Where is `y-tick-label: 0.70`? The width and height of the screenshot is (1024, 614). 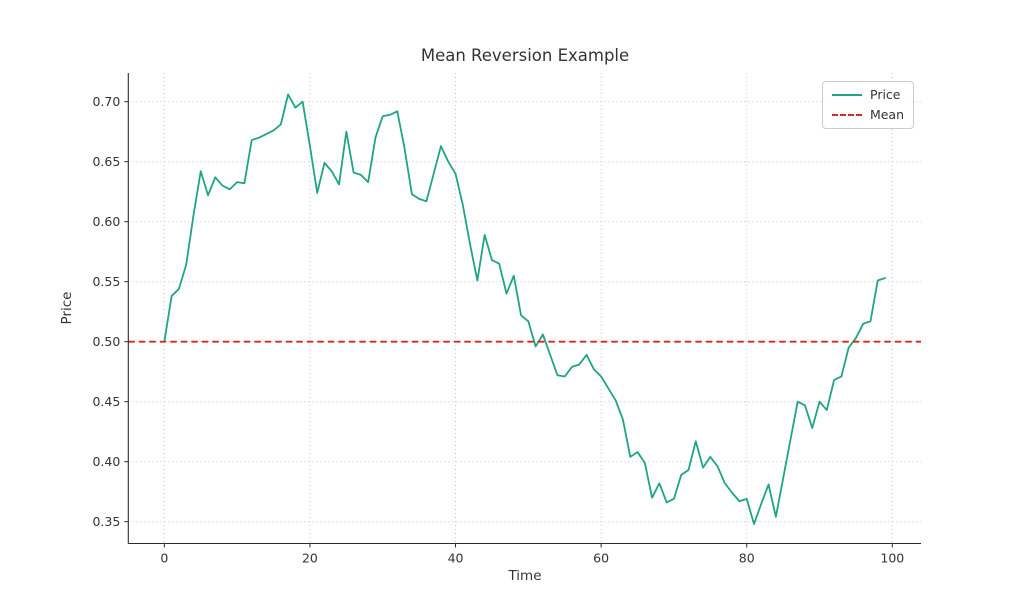 y-tick-label: 0.70 is located at coordinates (106, 101).